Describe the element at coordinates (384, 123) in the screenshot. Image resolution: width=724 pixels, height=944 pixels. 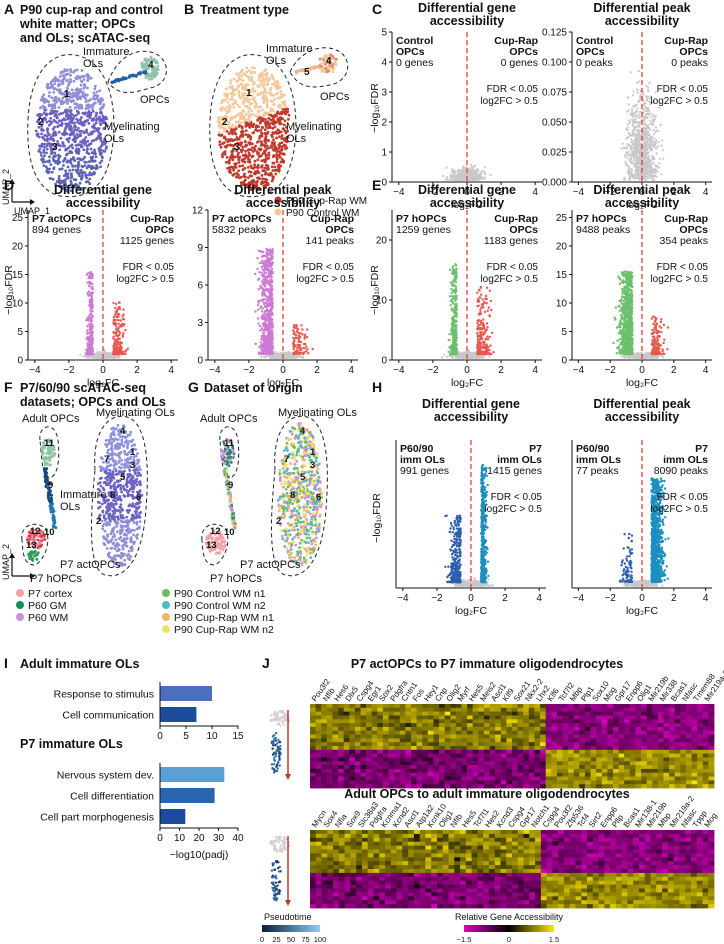
I see `y-tick-label: 2` at that location.